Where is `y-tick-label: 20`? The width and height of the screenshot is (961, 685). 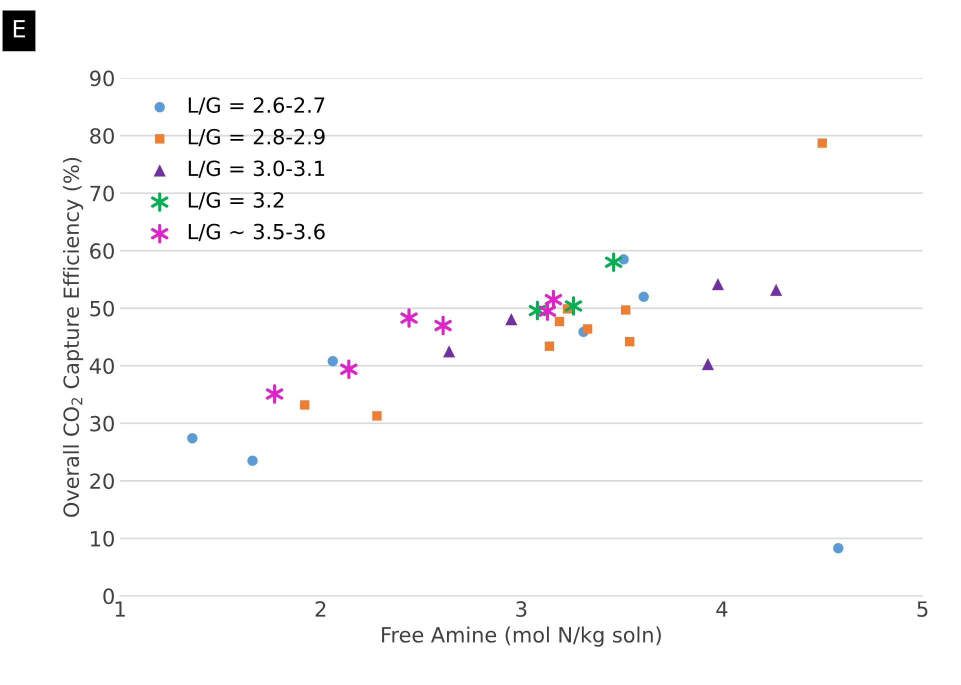 y-tick-label: 20 is located at coordinates (102, 481).